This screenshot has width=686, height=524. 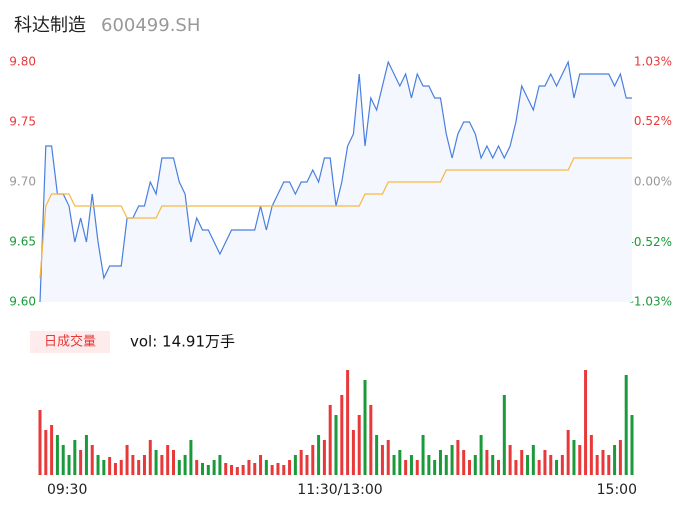 I want to click on x-tick-label: 11:30/13:00, so click(x=339, y=490).